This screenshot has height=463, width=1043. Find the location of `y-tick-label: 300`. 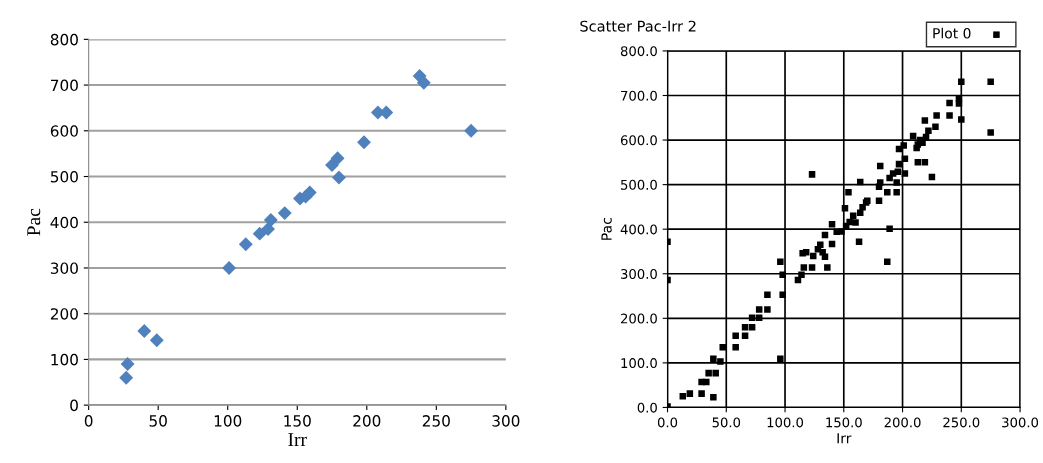

y-tick-label: 300 is located at coordinates (64, 268).